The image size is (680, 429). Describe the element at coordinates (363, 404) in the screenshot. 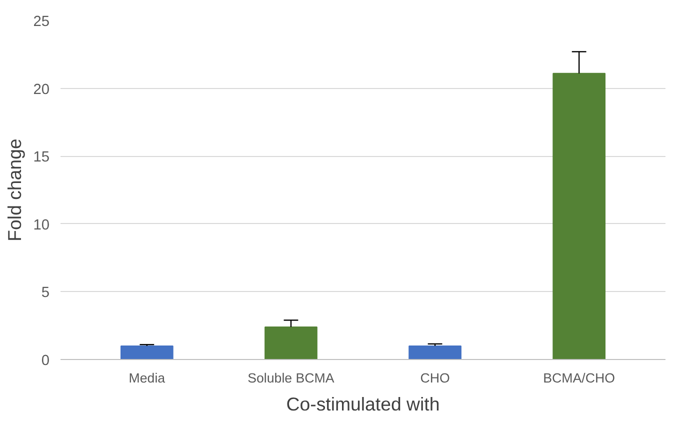

I see `x-axis-title: Co-stimulated with` at that location.